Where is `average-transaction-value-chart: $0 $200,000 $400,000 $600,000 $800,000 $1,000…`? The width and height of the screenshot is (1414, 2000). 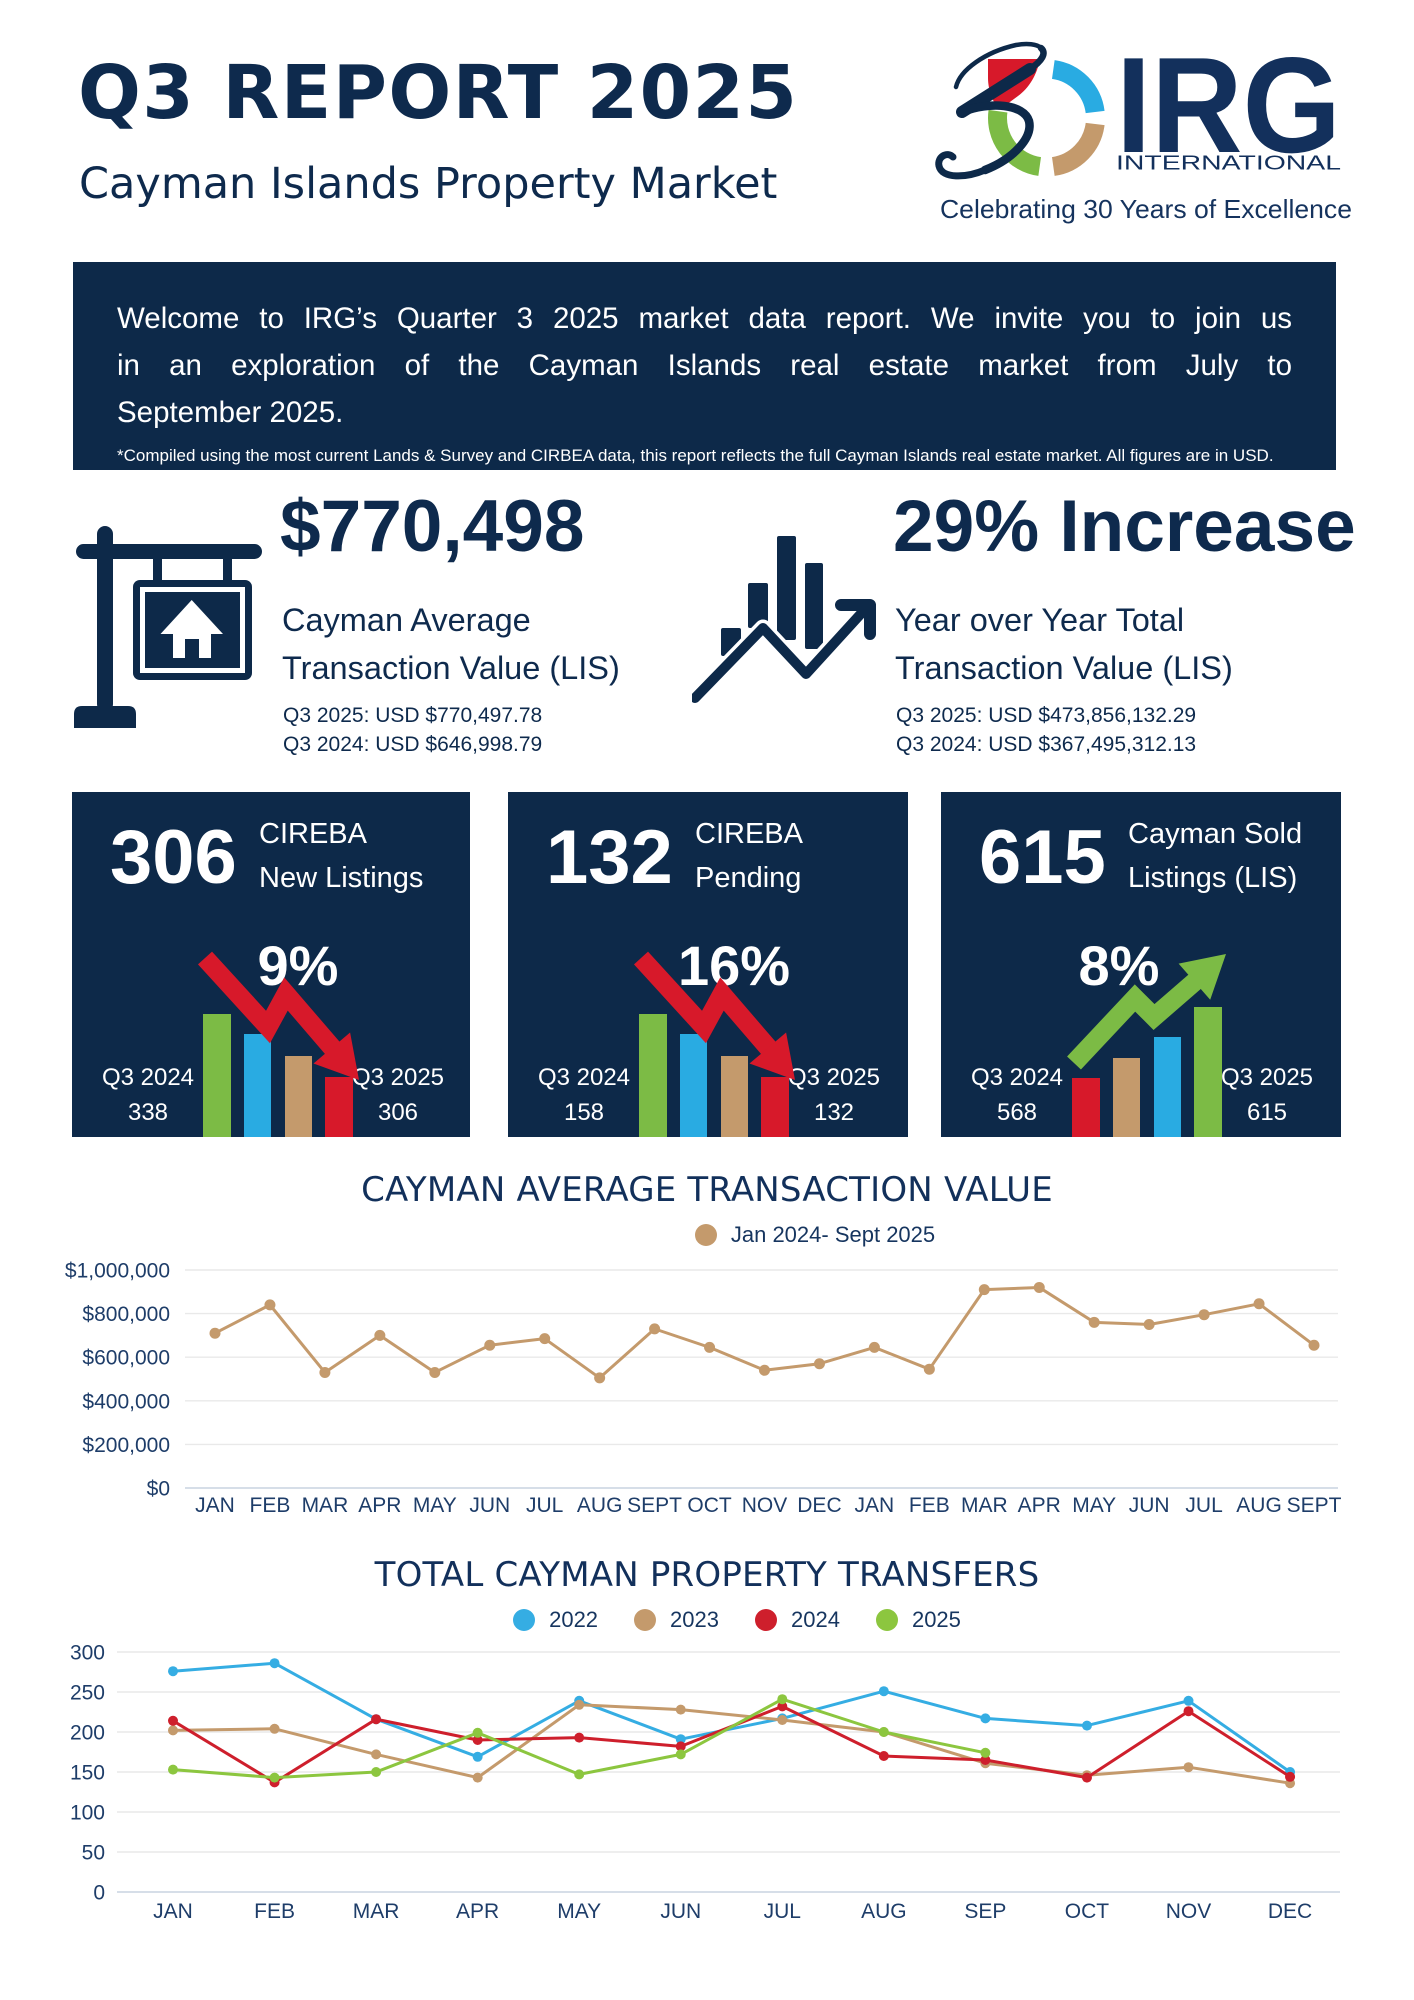
average-transaction-value-chart: $0 $200,000 $400,000 $600,000 $800,000 $1,000… is located at coordinates (703, 1389).